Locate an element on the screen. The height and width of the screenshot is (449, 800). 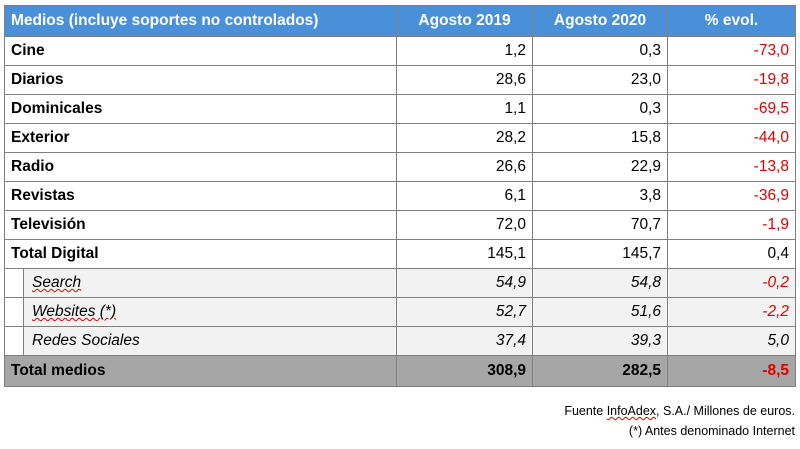
value-2020: 23,0 is located at coordinates (600, 80).